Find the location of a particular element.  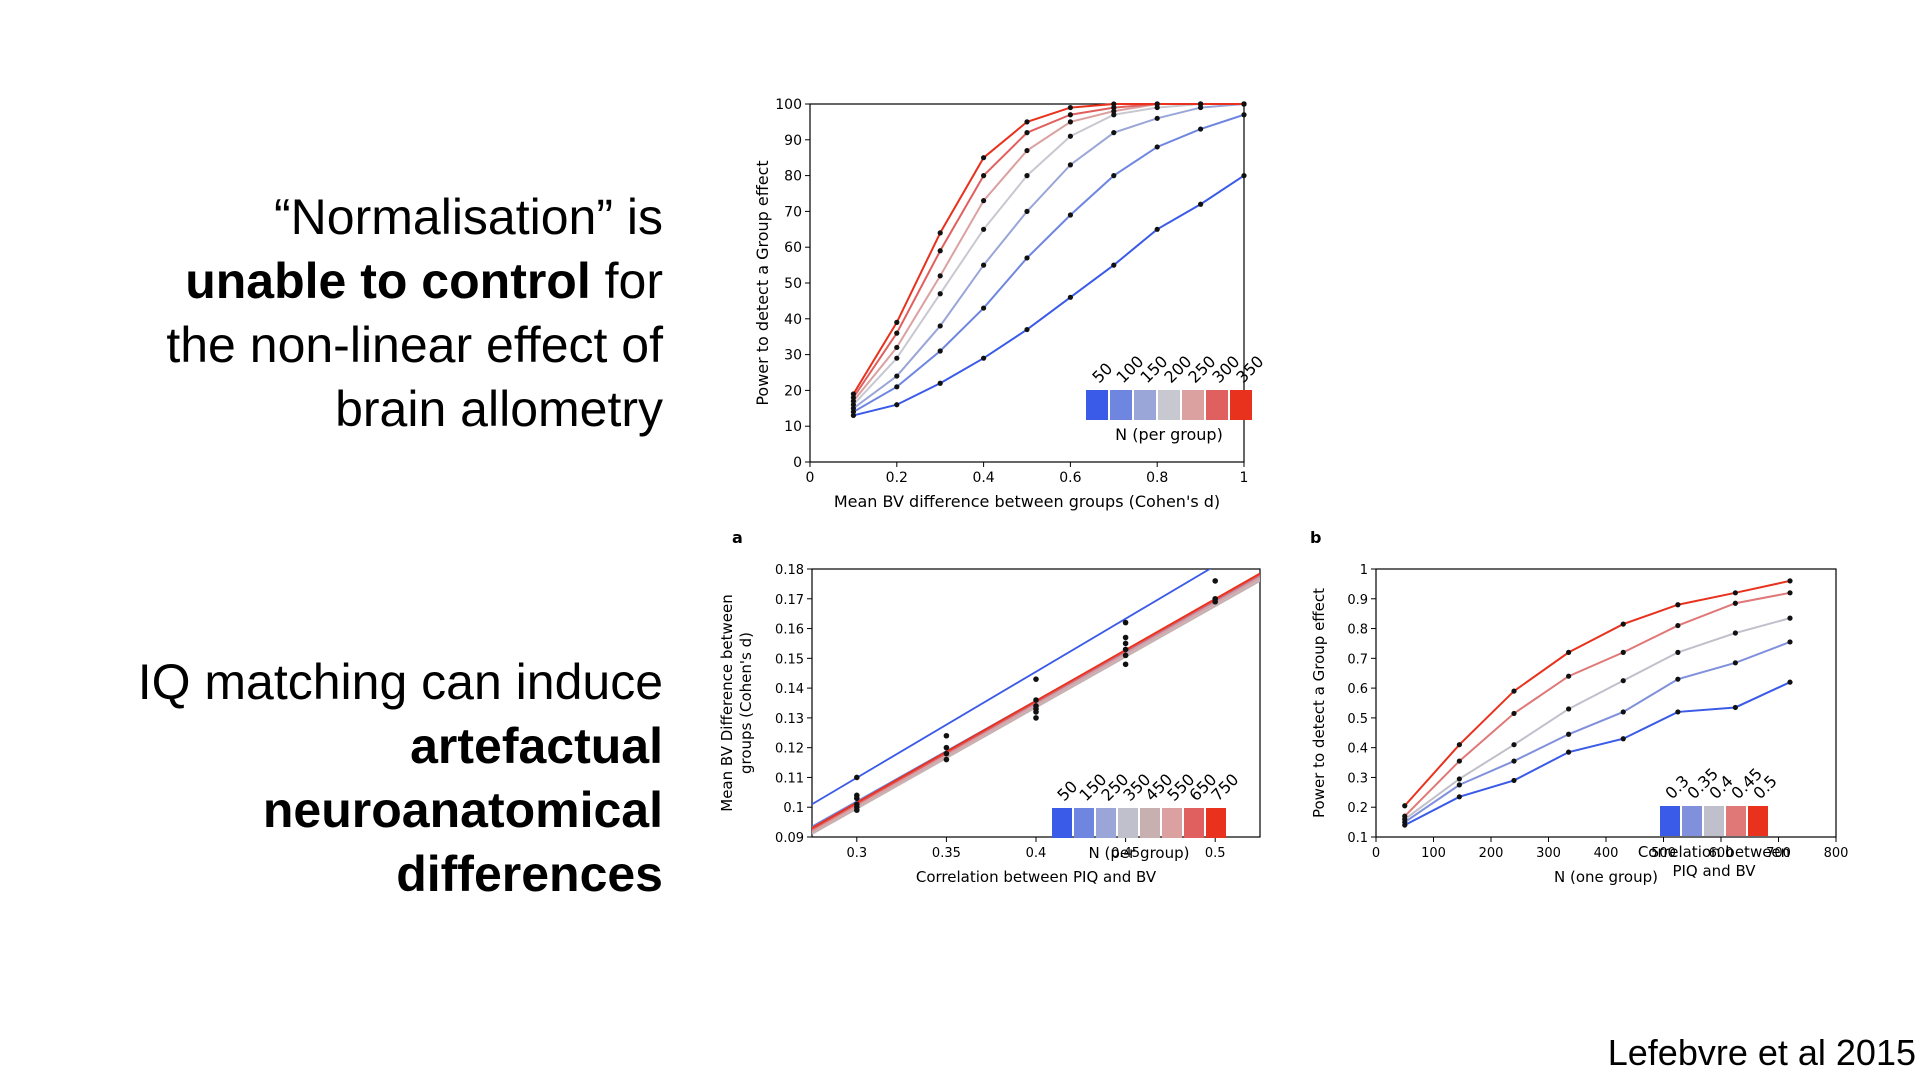

y-tick-label: 80 is located at coordinates (793, 177).